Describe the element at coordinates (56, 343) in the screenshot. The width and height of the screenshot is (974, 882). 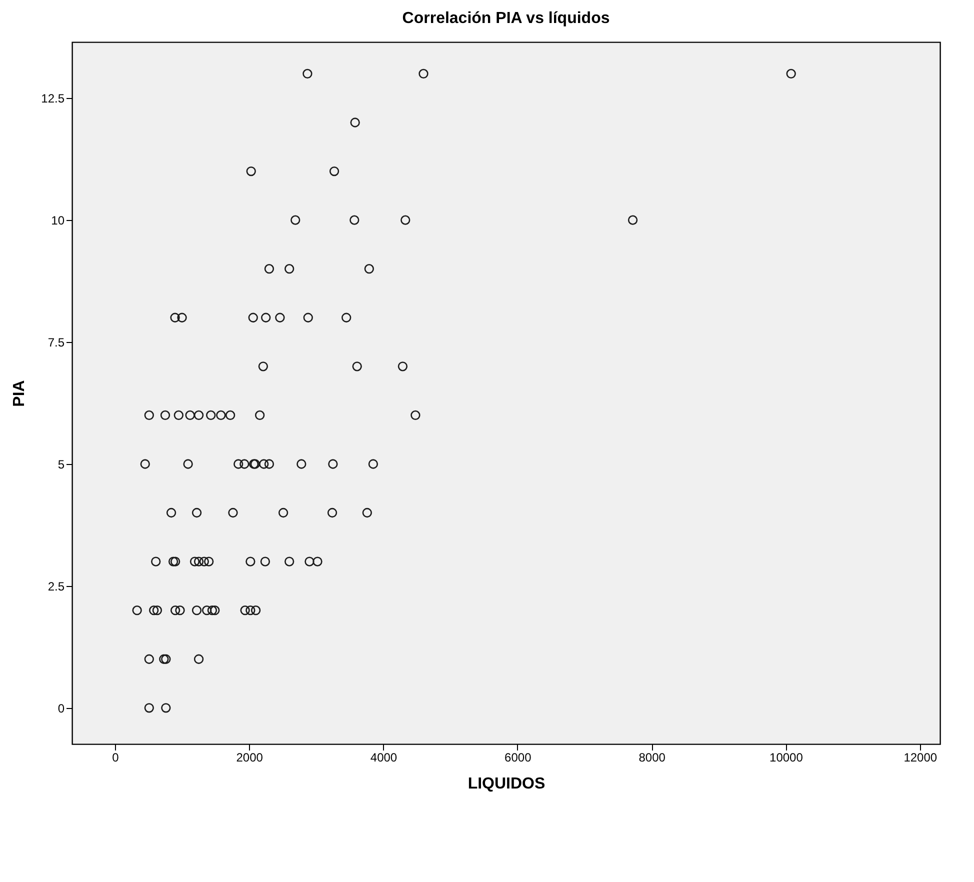
I see `y-tick-label: 7.5` at that location.